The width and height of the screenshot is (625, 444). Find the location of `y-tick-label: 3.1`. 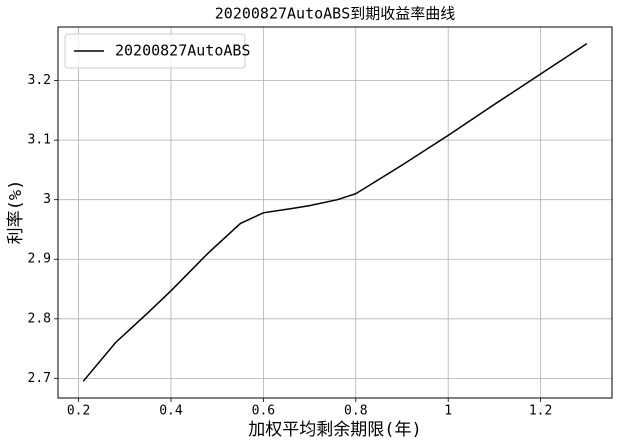

y-tick-label: 3.1 is located at coordinates (39, 140).